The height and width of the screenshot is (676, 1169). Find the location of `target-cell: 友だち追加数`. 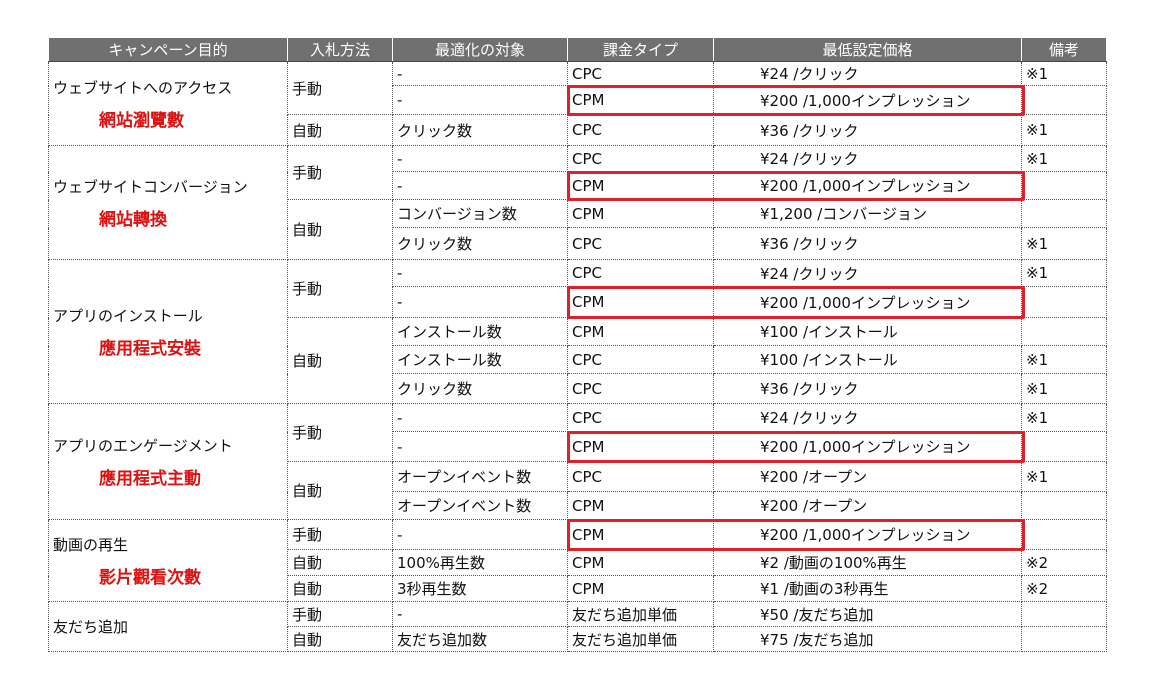

target-cell: 友だち追加数 is located at coordinates (480, 639).